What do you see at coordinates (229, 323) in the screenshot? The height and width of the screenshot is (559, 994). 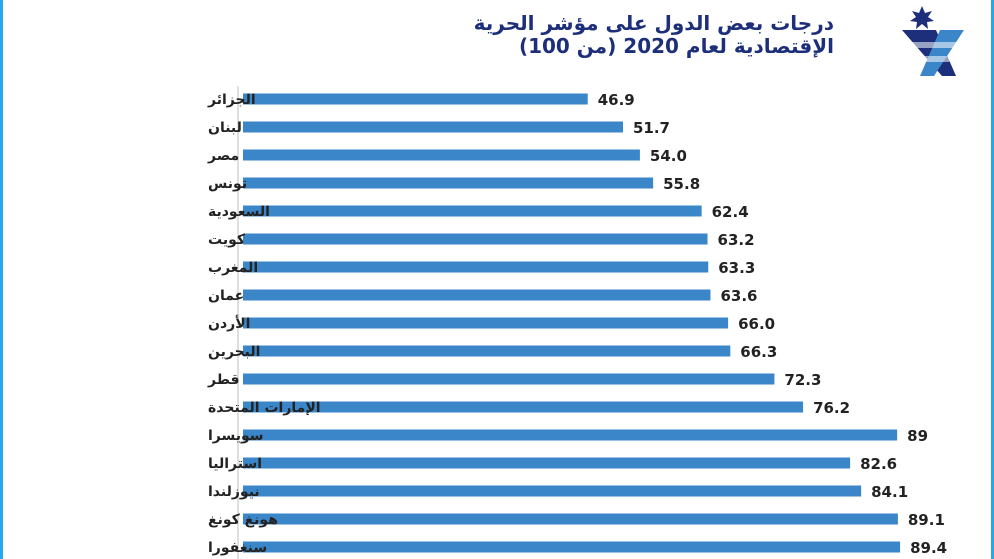 I see `category-label: الأردن` at bounding box center [229, 323].